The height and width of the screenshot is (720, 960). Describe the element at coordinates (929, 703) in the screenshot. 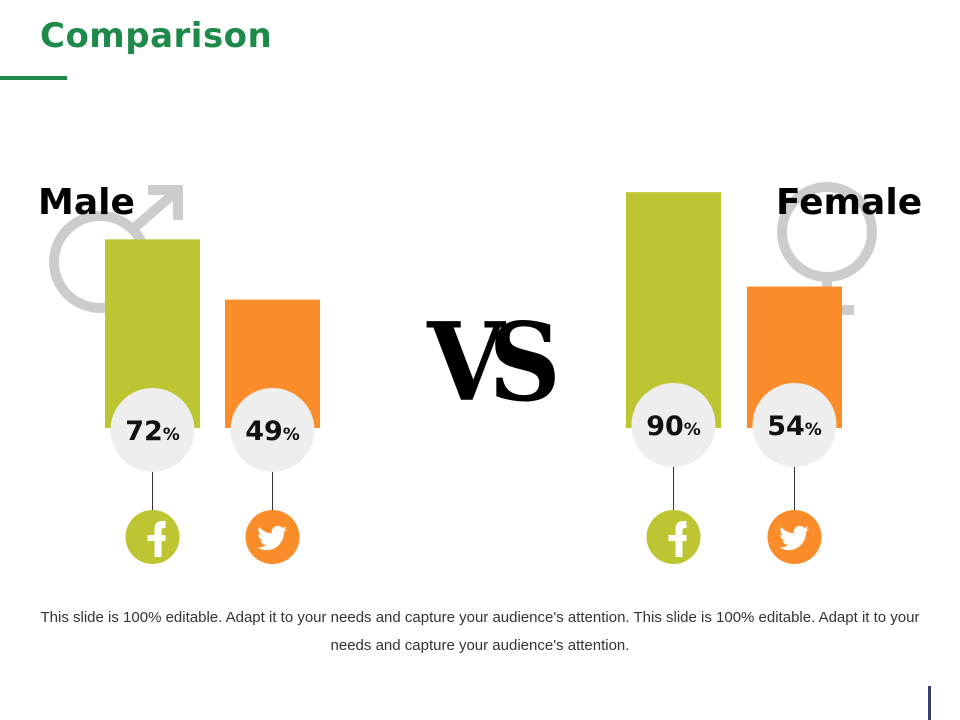

I see `edge-mark` at that location.